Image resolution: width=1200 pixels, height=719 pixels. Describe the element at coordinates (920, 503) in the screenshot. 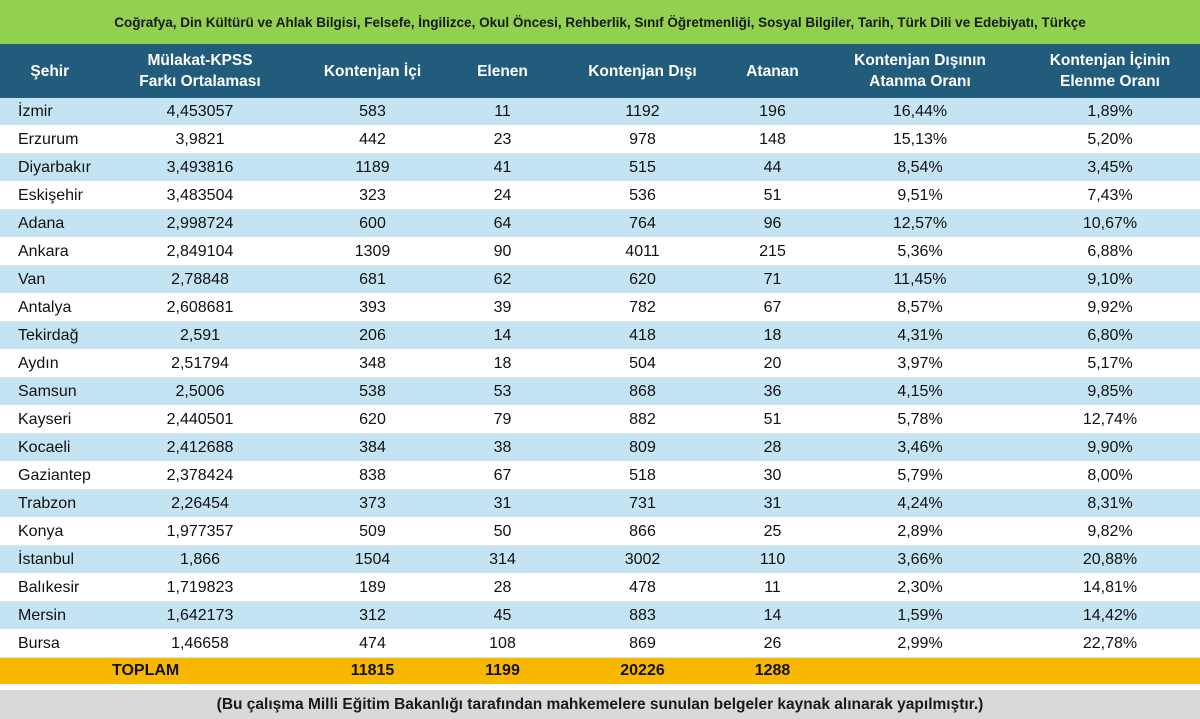

I see `cell-atanma-orani: 4,24%` at that location.